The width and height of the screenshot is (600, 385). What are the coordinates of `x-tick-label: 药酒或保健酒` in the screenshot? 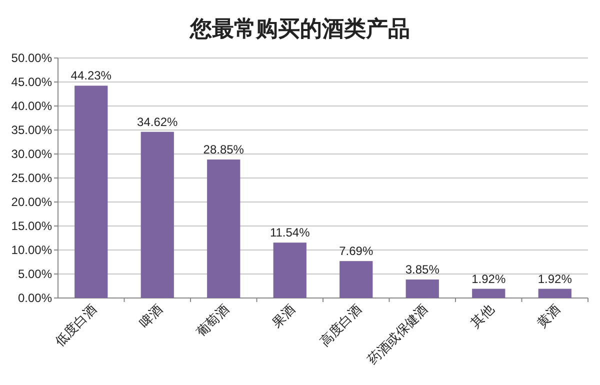 It's located at (397, 335).